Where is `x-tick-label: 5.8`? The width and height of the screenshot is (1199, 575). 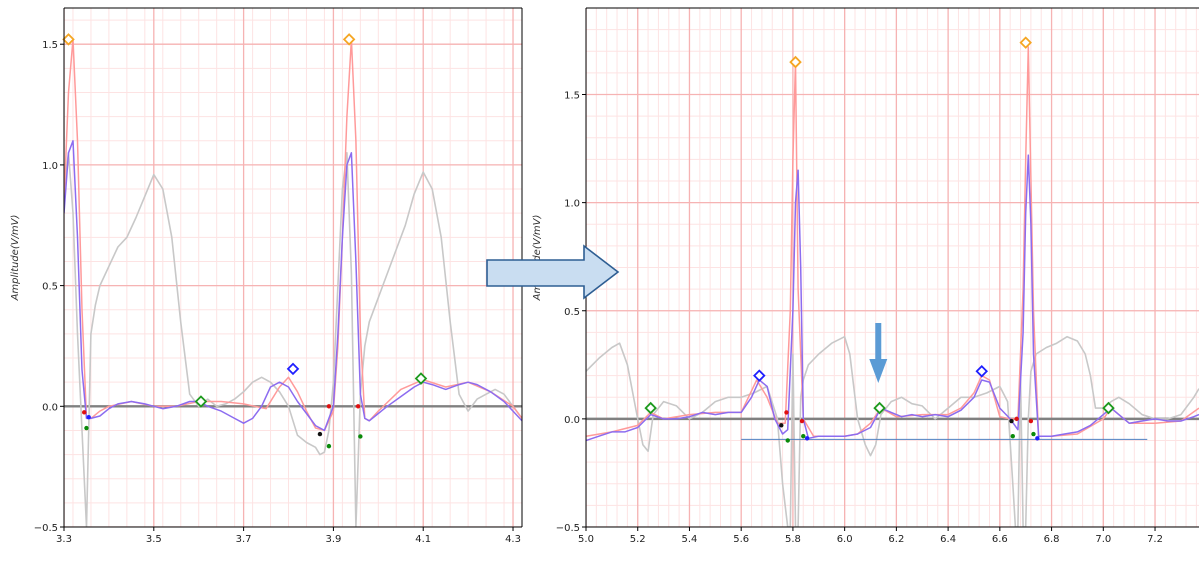 x-tick-label: 5.8 is located at coordinates (793, 539).